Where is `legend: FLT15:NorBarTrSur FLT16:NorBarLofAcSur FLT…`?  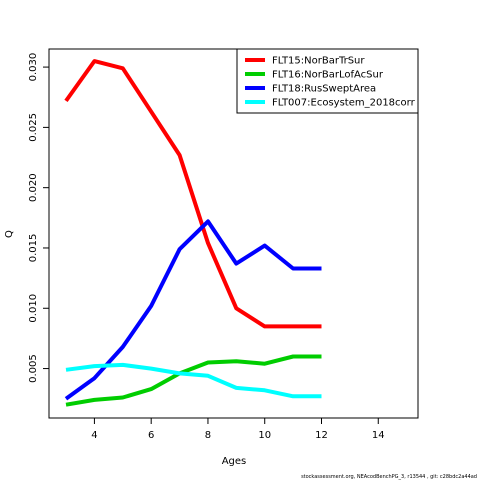
legend: FLT15:NorBarTrSur FLT16:NorBarLofAcSur FLT… is located at coordinates (327, 81).